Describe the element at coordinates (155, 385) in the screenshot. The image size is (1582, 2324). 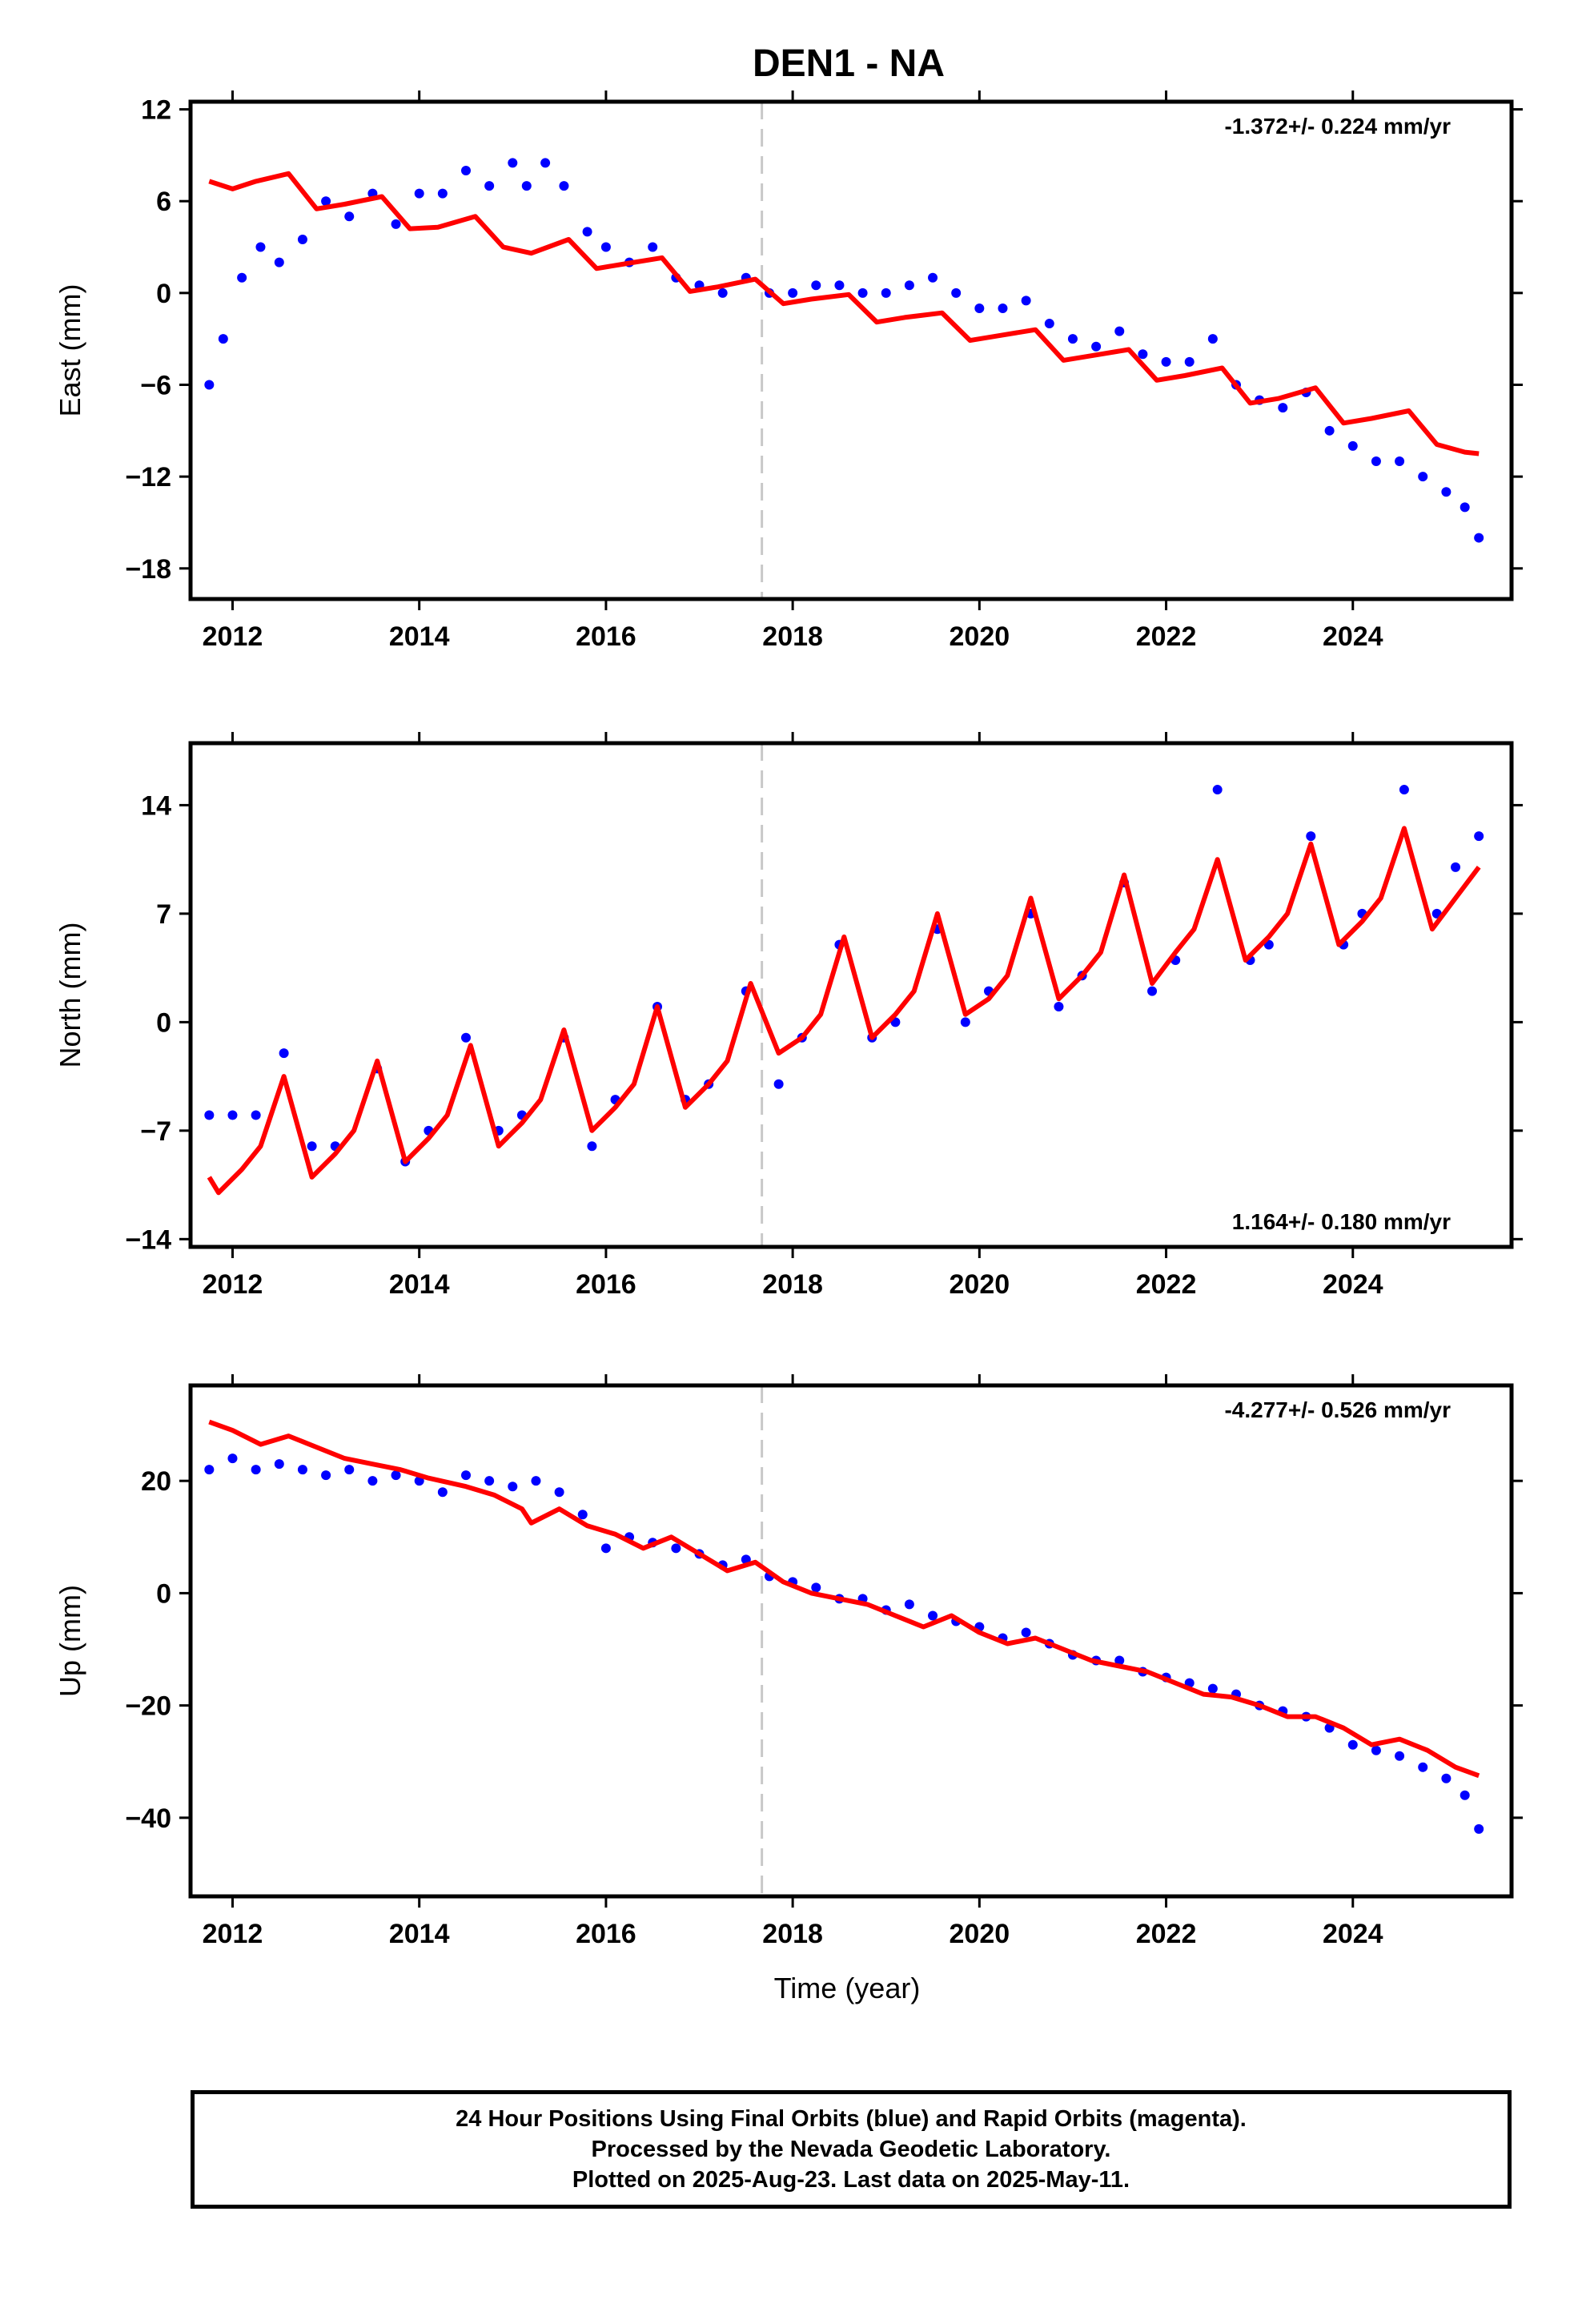
I see `y-tick-label: −6` at that location.